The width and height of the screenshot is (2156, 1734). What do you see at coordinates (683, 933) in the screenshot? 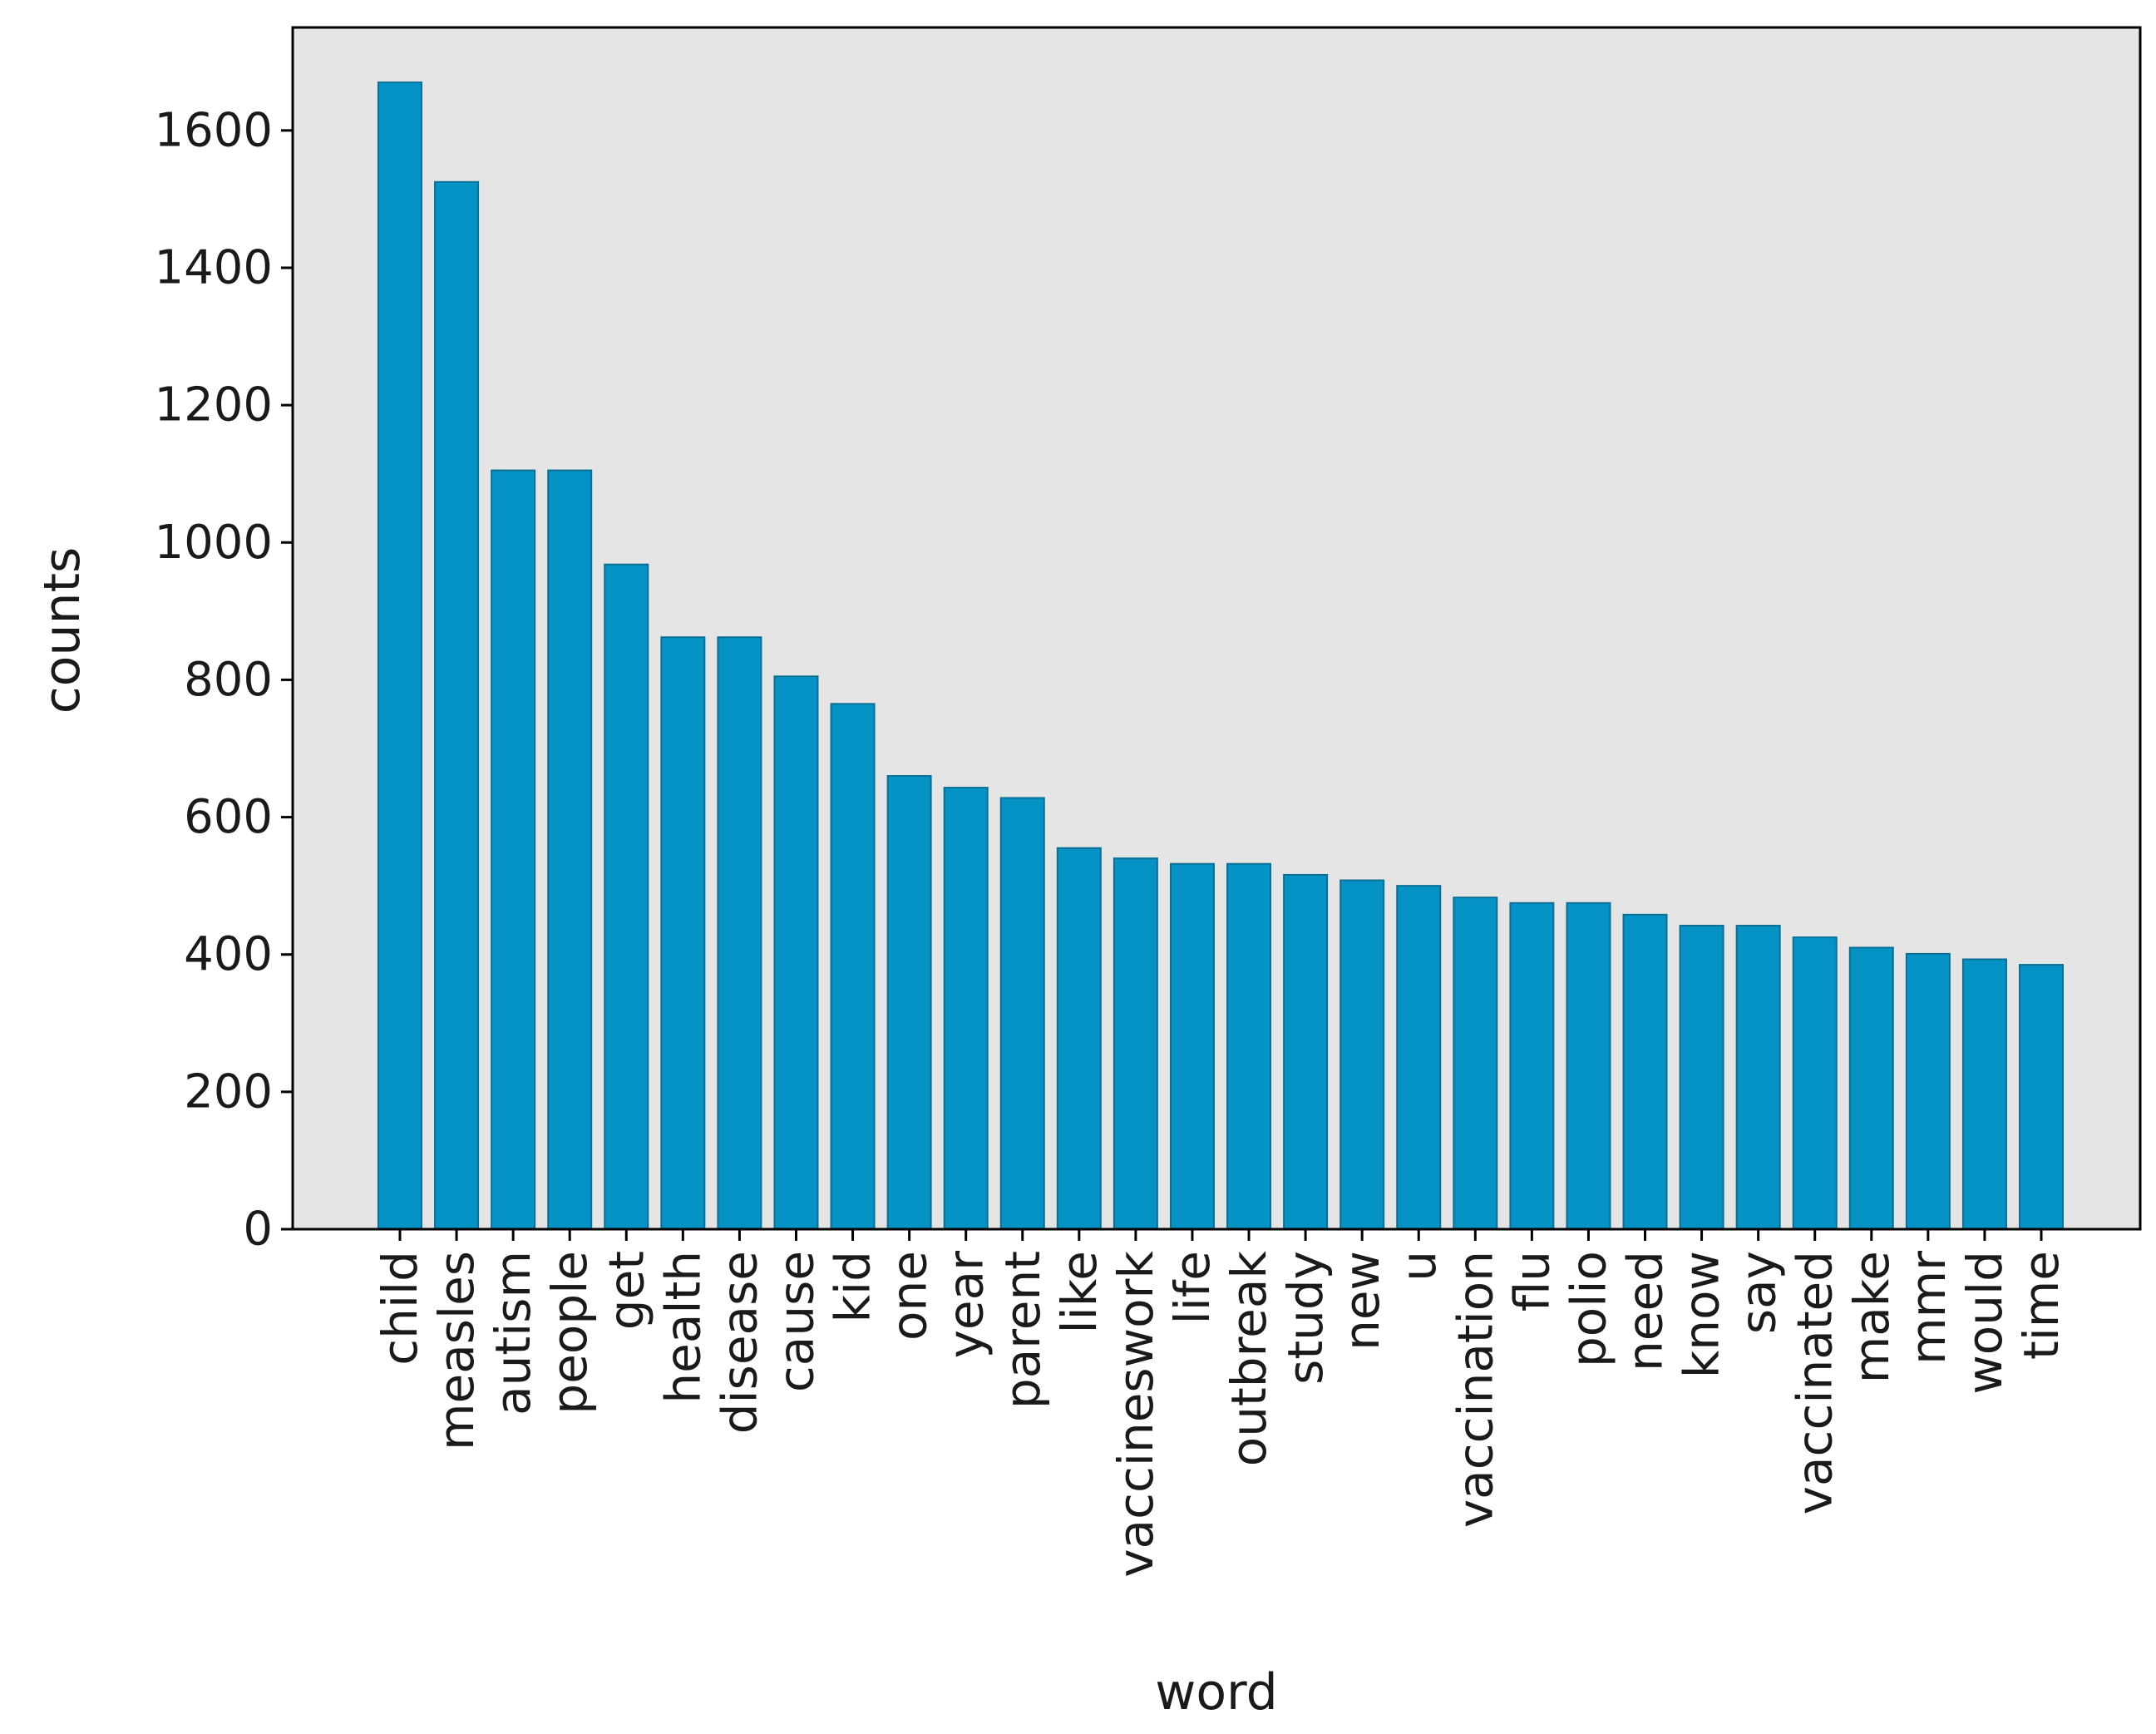
I see `bar-health` at bounding box center [683, 933].